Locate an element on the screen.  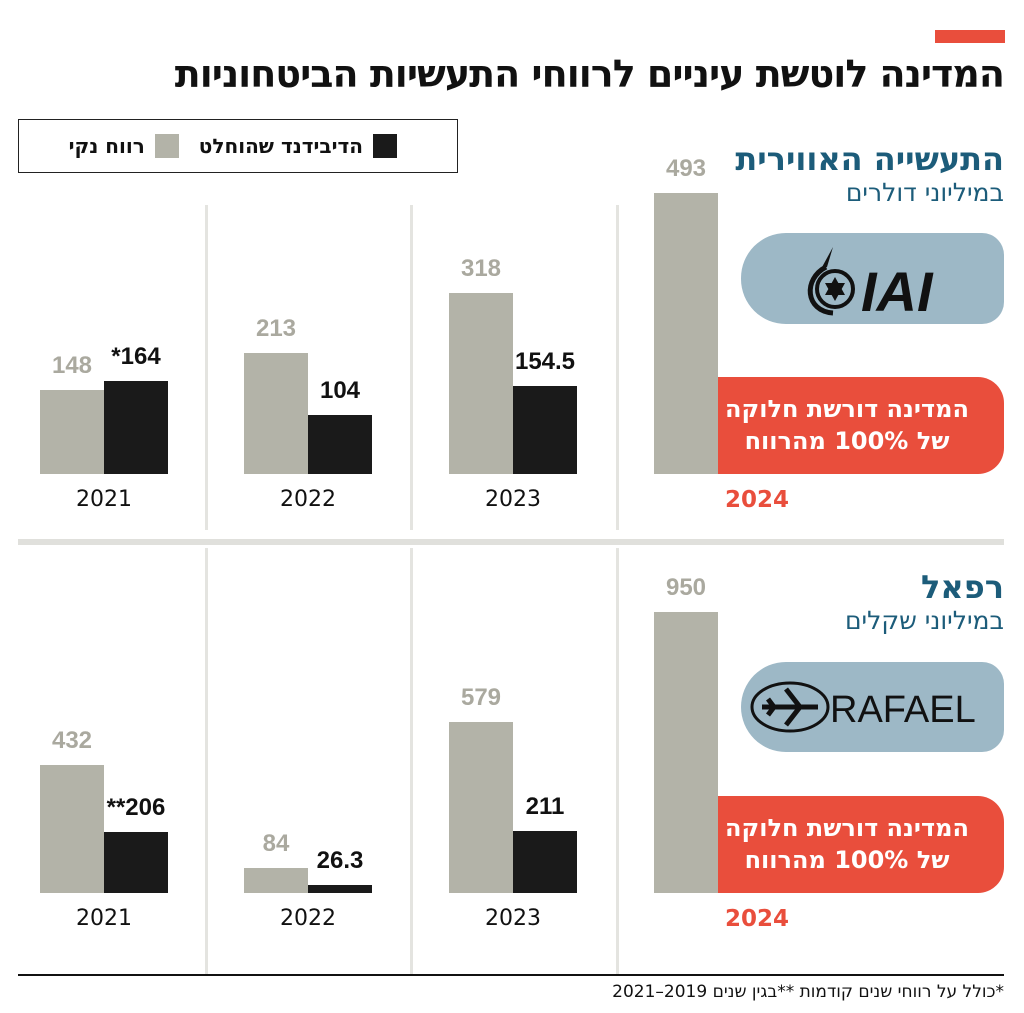
rafael-logo: RAFAEL is located at coordinates (872, 707).